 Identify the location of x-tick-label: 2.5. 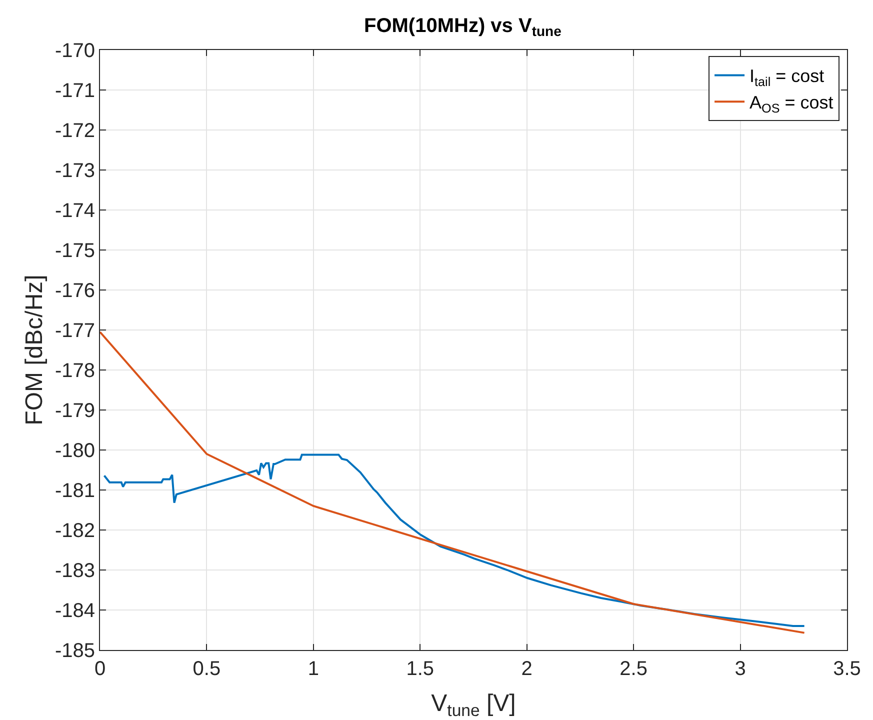
(634, 669).